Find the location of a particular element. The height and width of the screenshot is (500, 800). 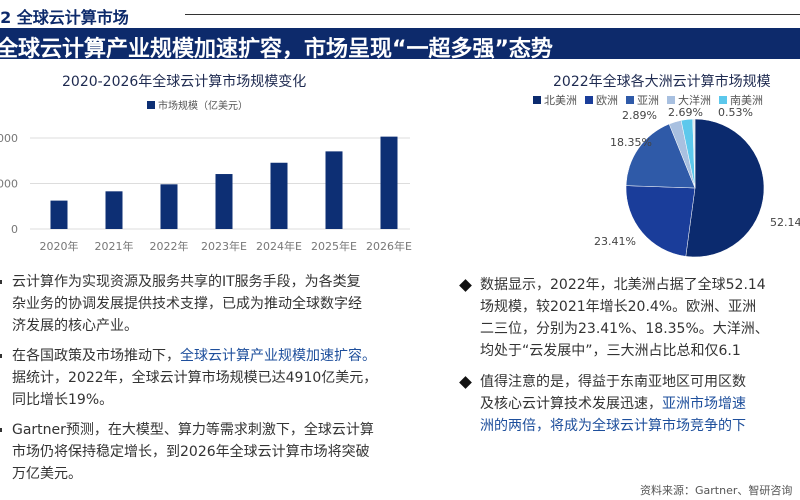

legend-item: 亚洲 is located at coordinates (642, 100).